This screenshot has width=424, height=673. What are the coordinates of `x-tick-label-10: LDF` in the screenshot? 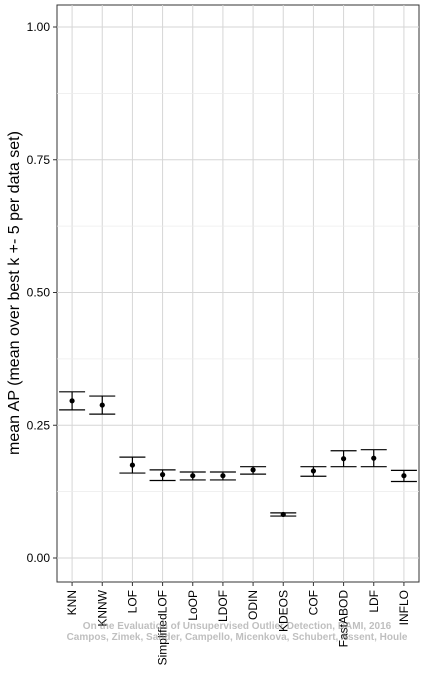 It's located at (374, 601).